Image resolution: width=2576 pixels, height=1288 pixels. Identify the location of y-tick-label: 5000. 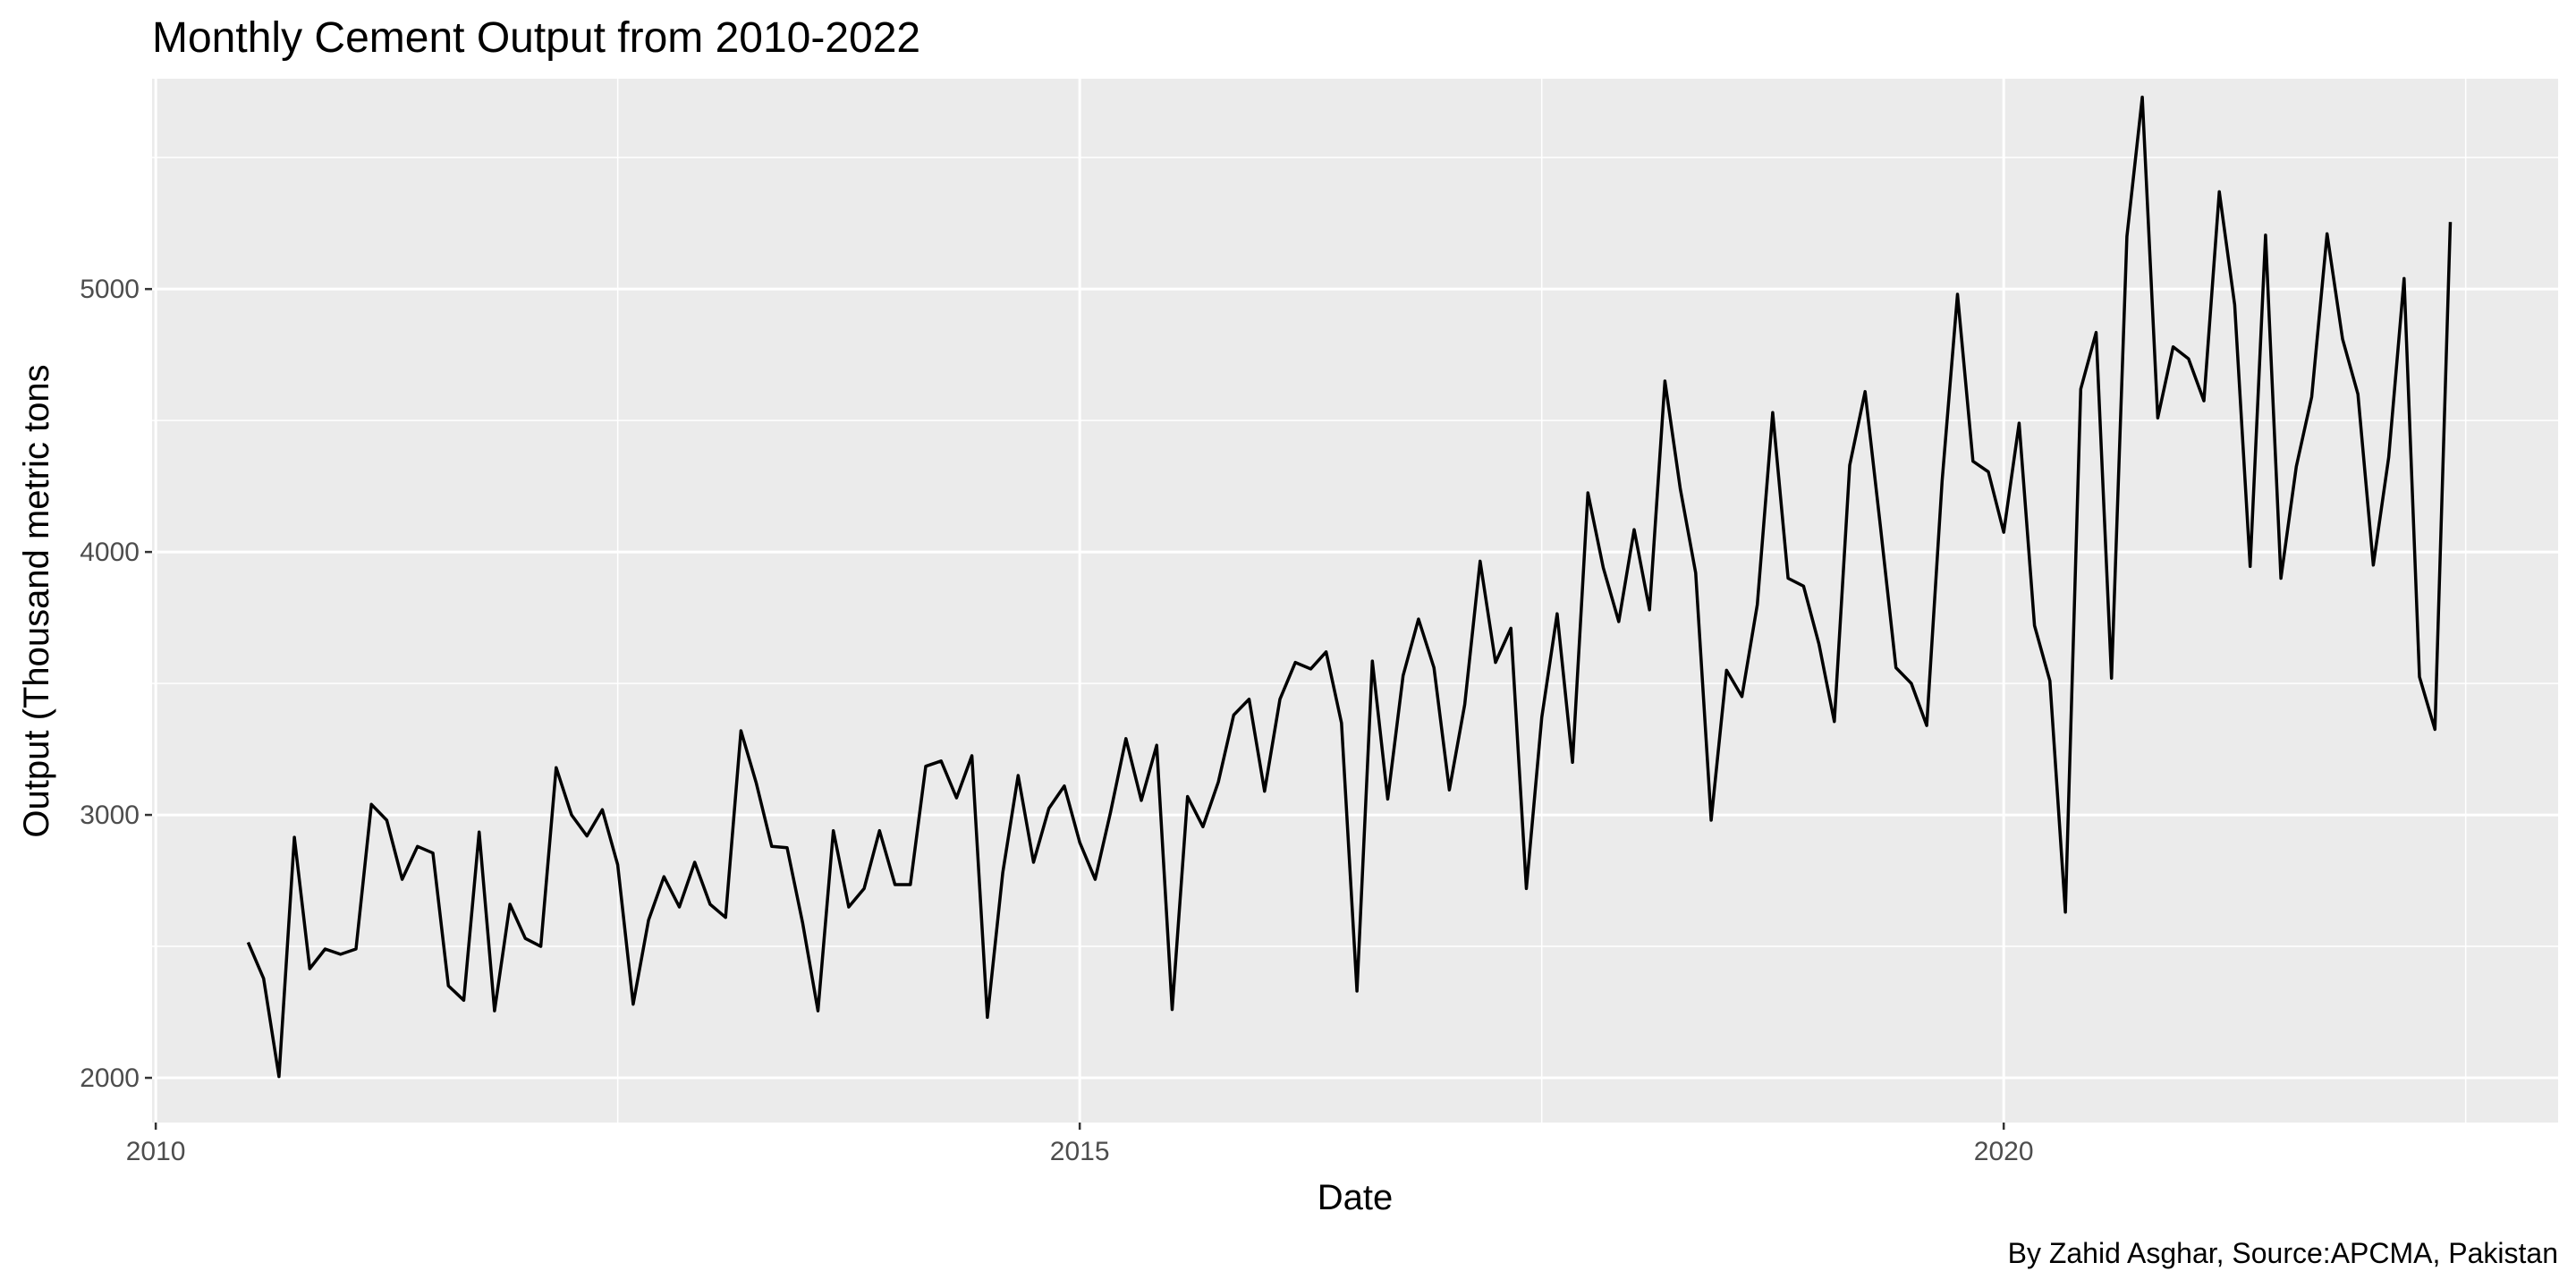
(110, 289).